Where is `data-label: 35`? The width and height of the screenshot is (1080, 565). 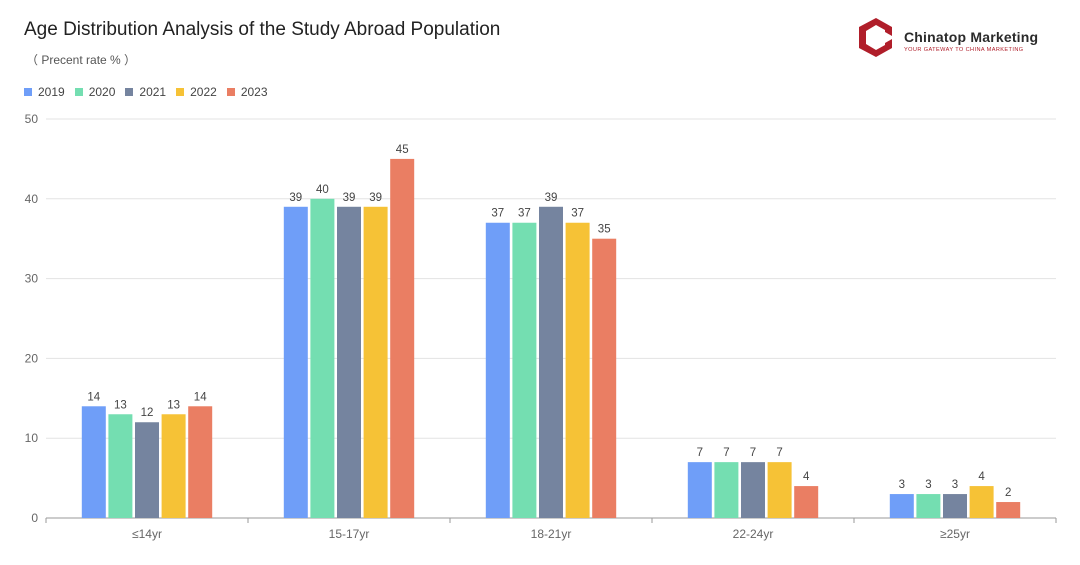 data-label: 35 is located at coordinates (604, 230).